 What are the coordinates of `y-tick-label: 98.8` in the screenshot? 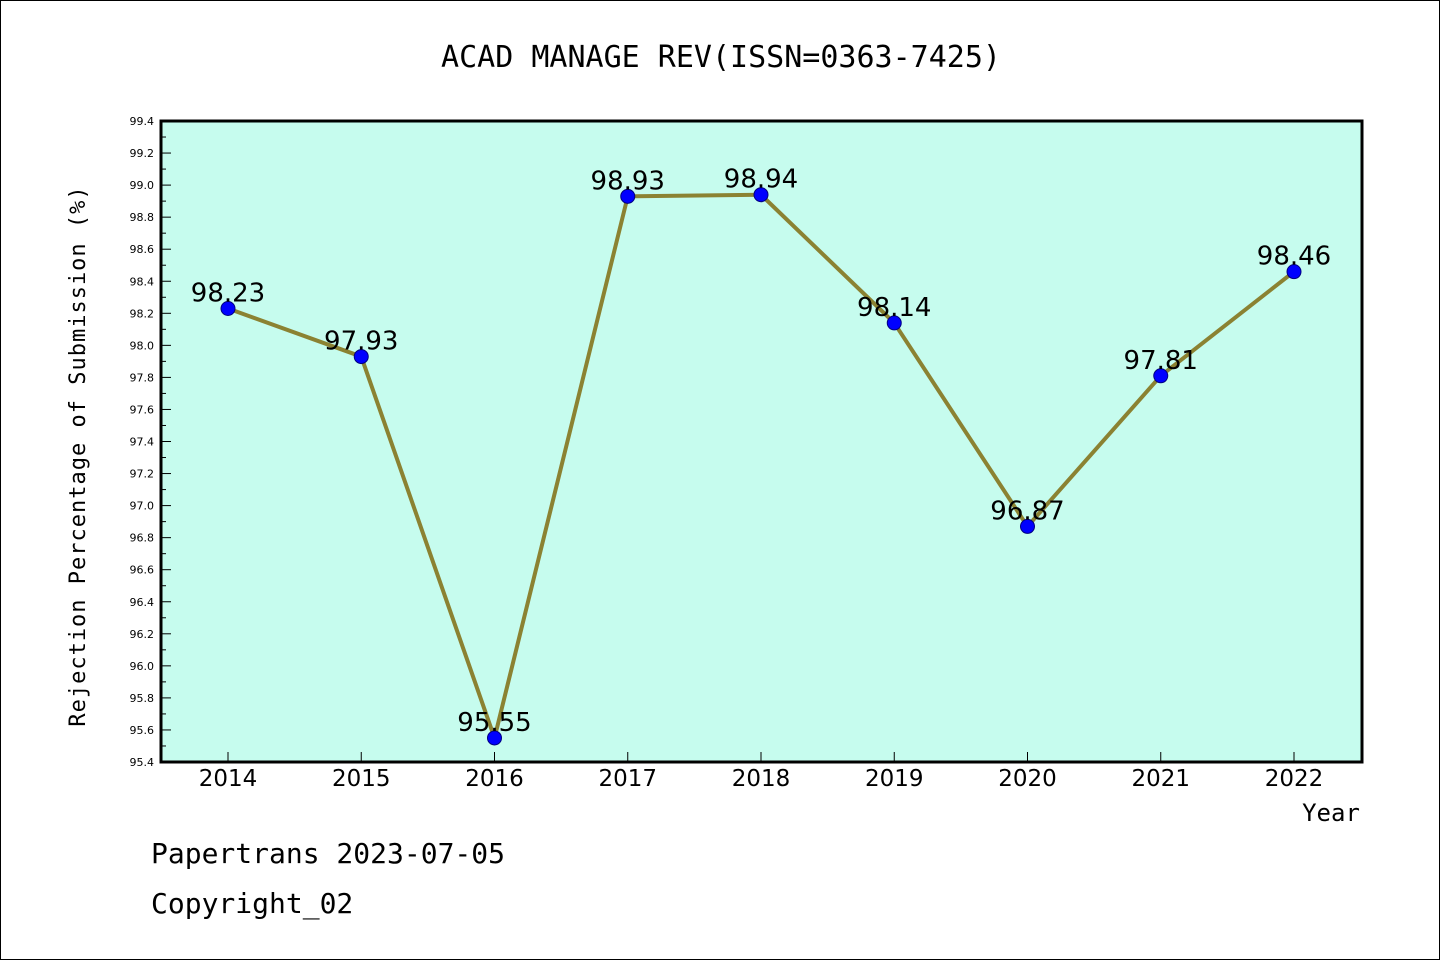 It's located at (142, 217).